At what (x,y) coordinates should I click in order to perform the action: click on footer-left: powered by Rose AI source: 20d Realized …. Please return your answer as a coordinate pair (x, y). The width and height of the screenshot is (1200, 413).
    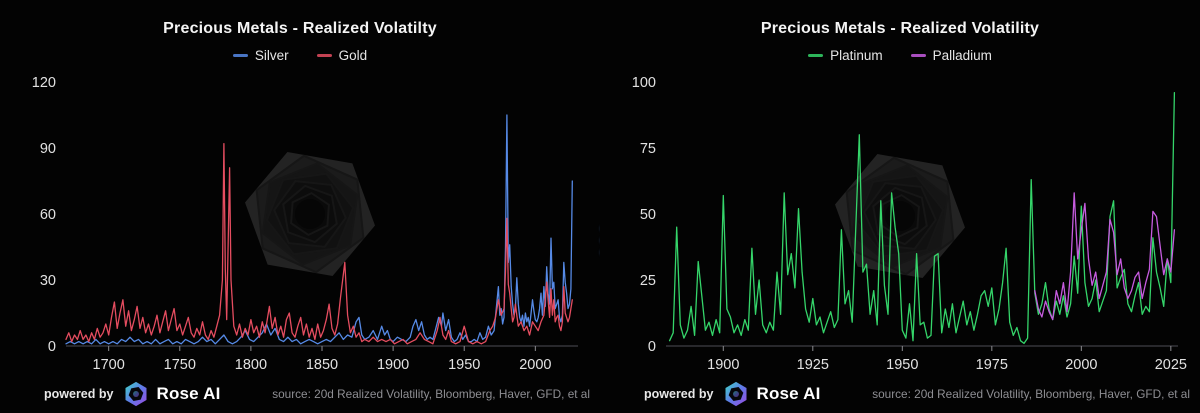
    Looking at the image, I should click on (317, 394).